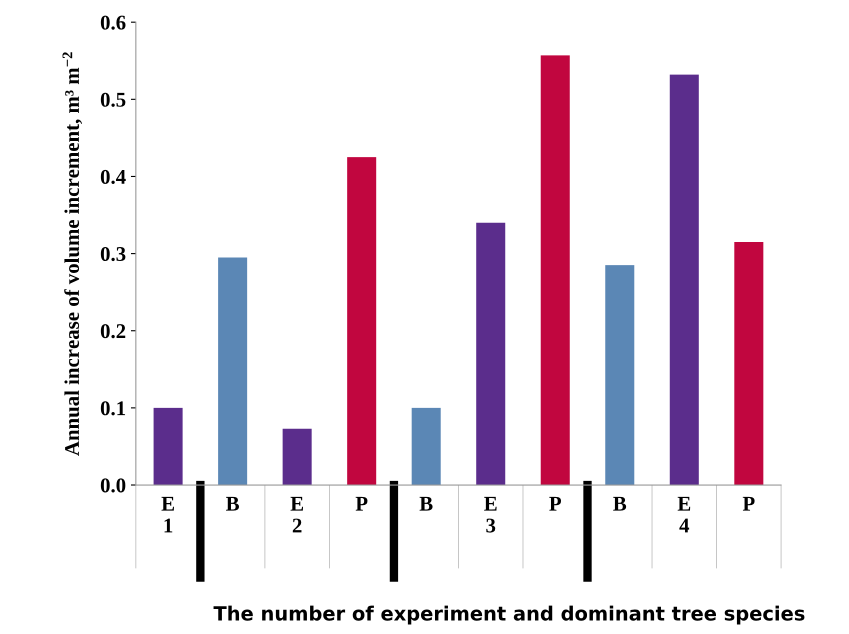 The height and width of the screenshot is (634, 849). What do you see at coordinates (113, 408) in the screenshot?
I see `y-tick-label: 0.1` at bounding box center [113, 408].